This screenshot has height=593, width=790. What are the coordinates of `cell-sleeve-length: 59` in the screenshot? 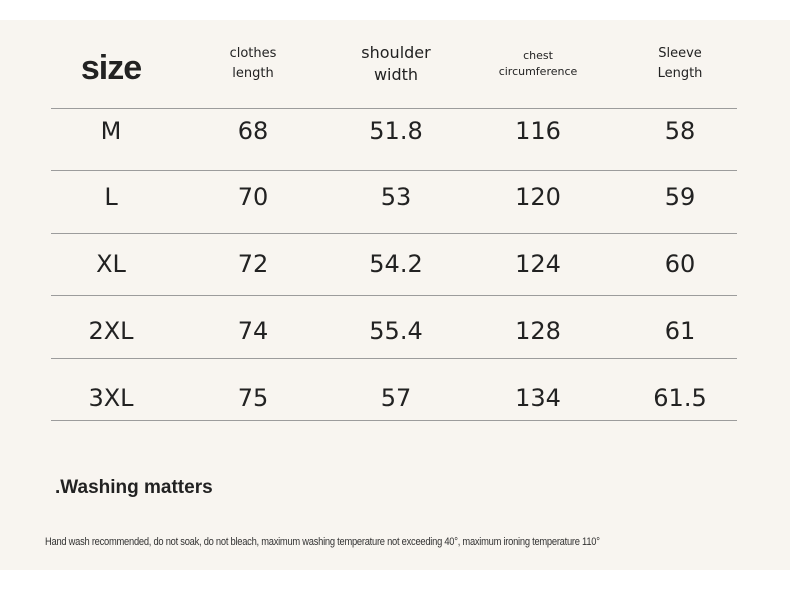 It's located at (680, 197).